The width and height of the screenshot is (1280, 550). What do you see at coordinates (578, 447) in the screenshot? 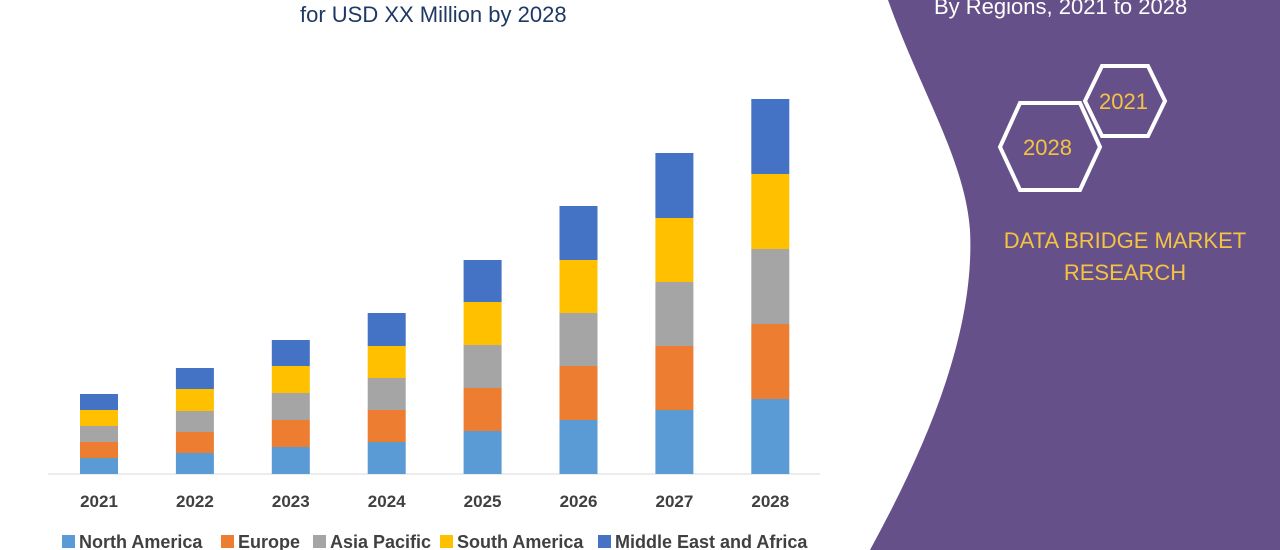
I see `bar-segment-2026-north-america` at bounding box center [578, 447].